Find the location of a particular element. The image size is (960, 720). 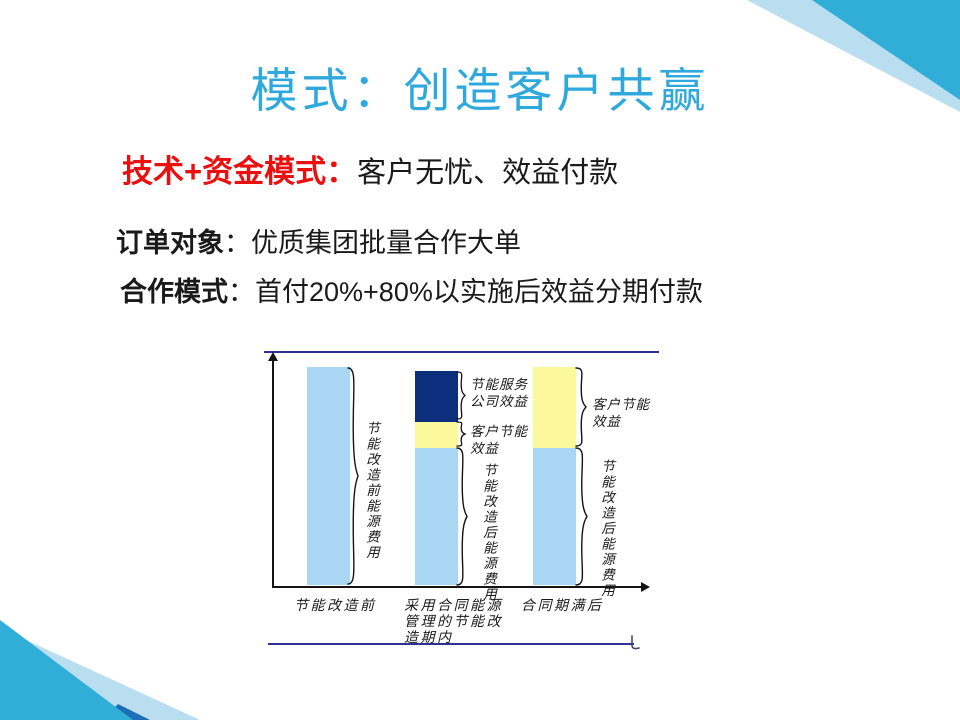

bar-pre-retrofit is located at coordinates (328, 476).